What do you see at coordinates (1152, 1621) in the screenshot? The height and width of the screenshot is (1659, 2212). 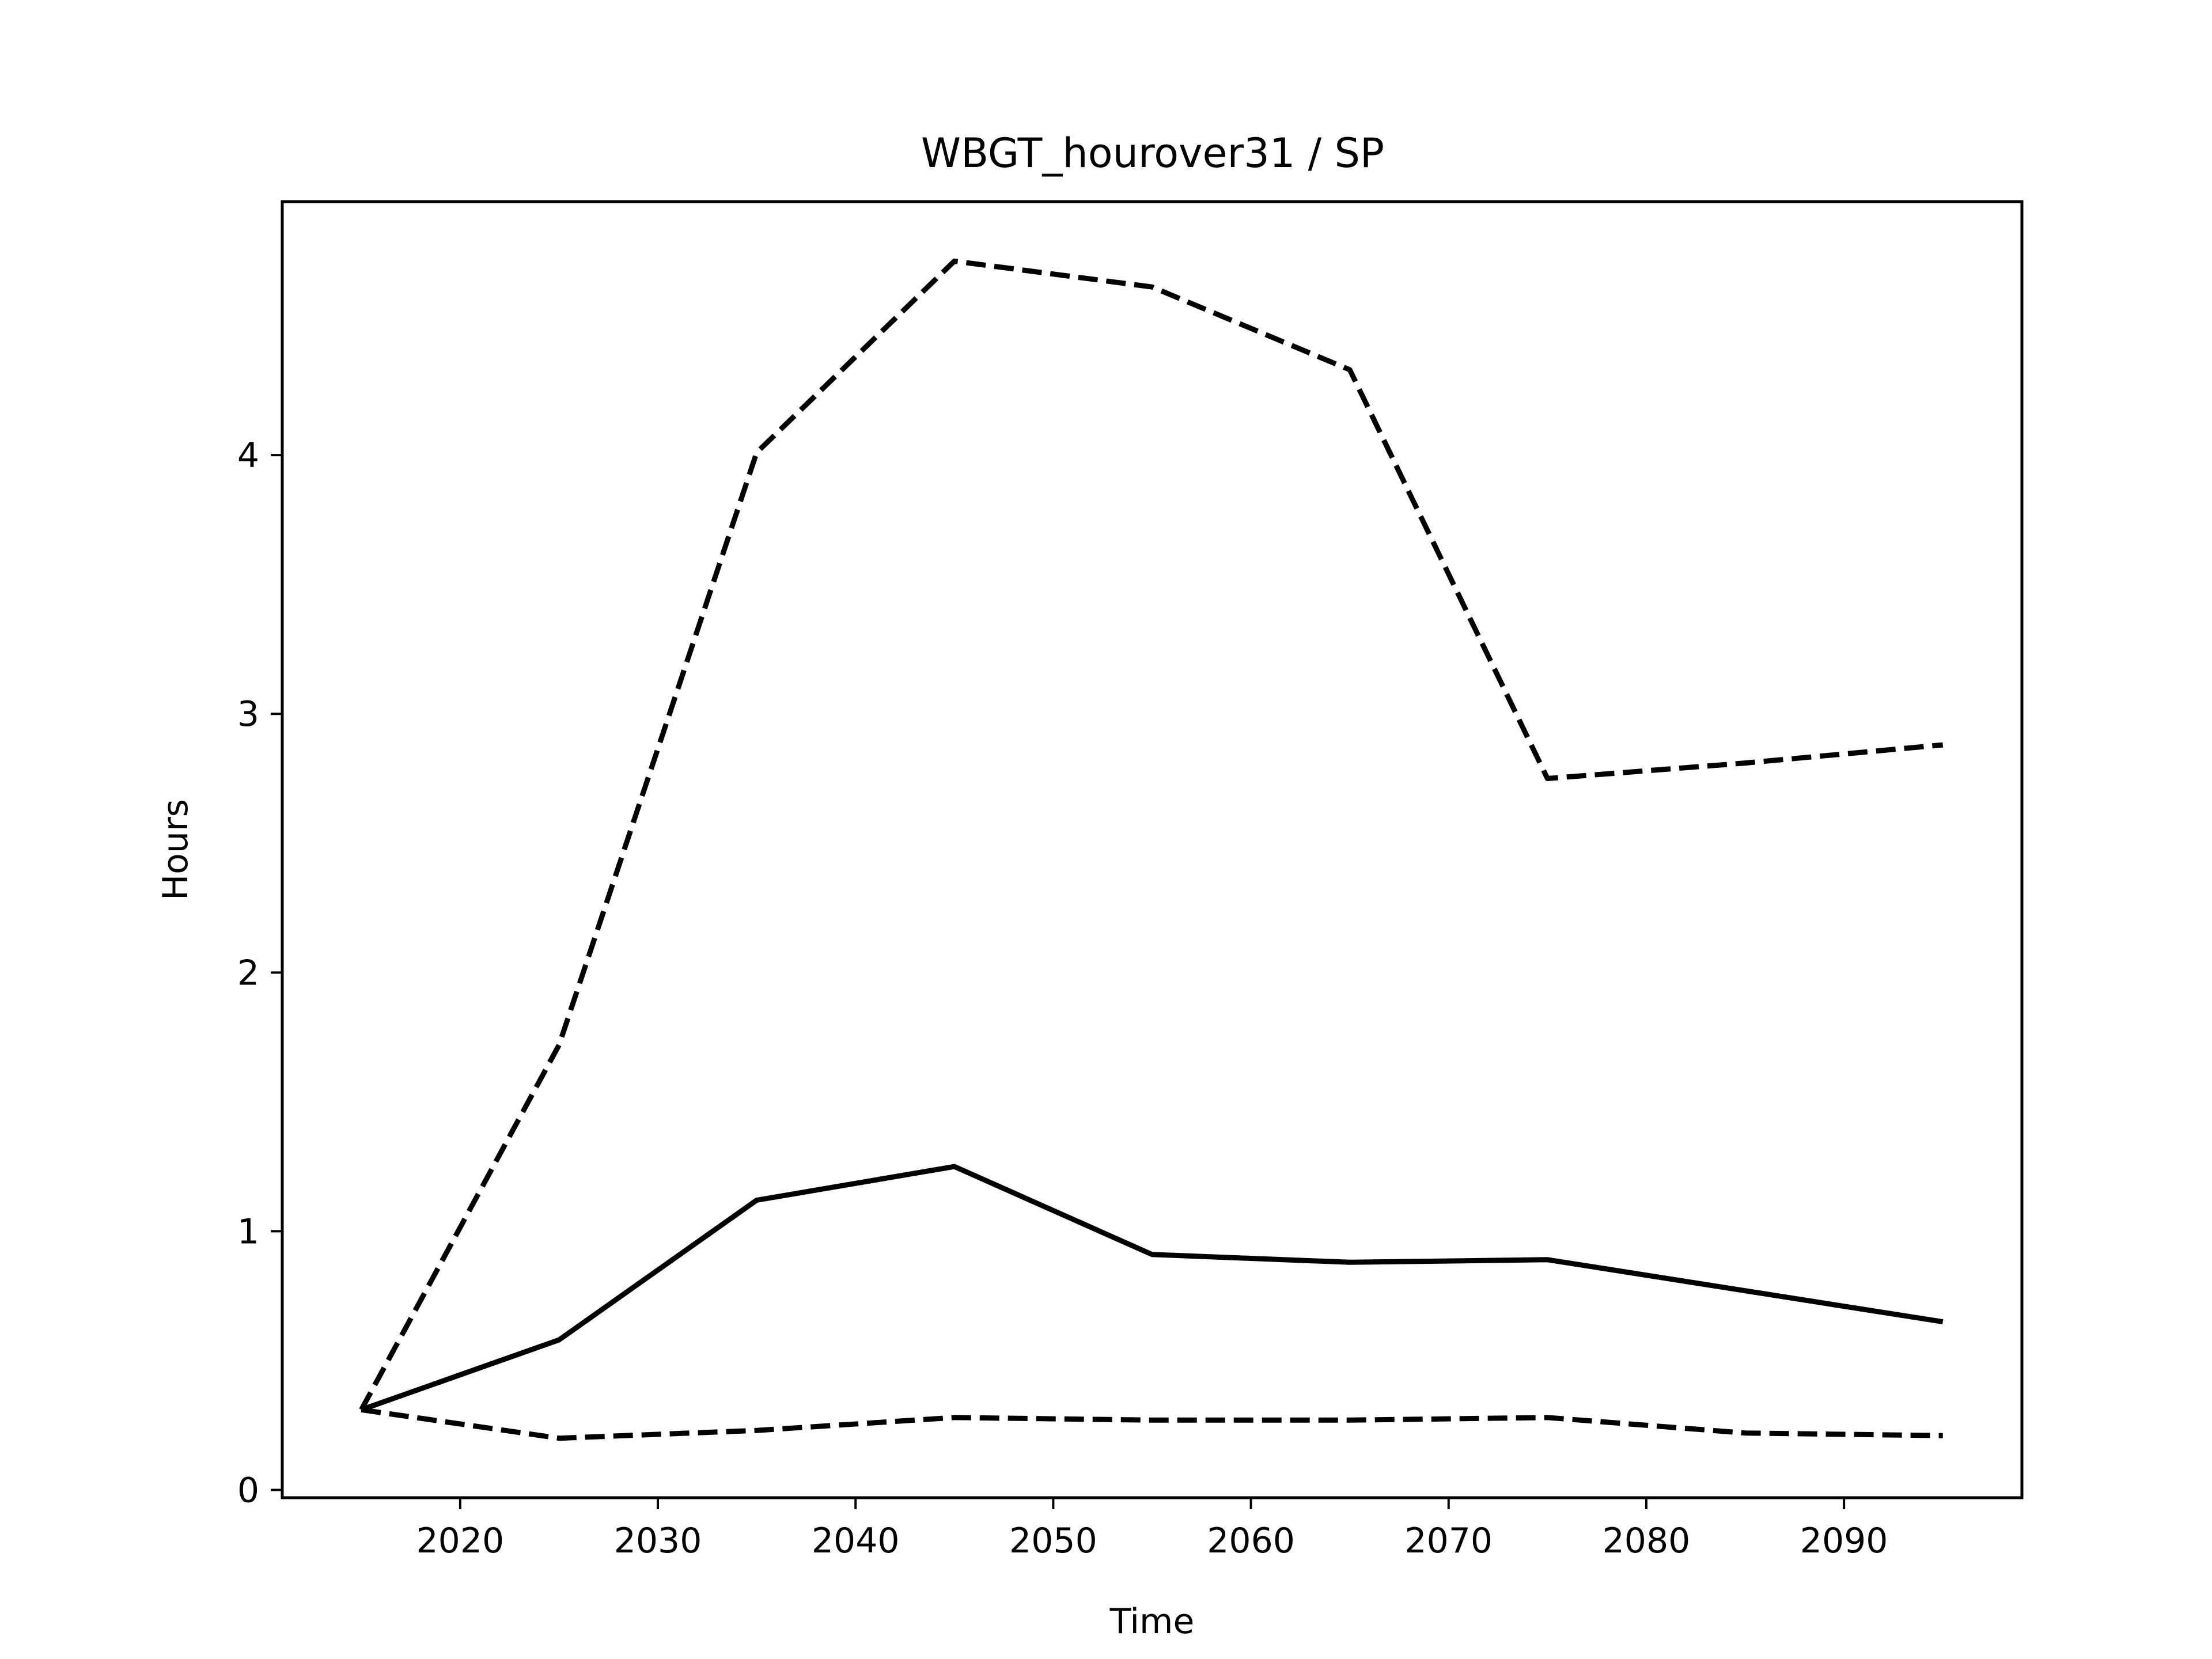 I see `x-axis-label: Time` at bounding box center [1152, 1621].